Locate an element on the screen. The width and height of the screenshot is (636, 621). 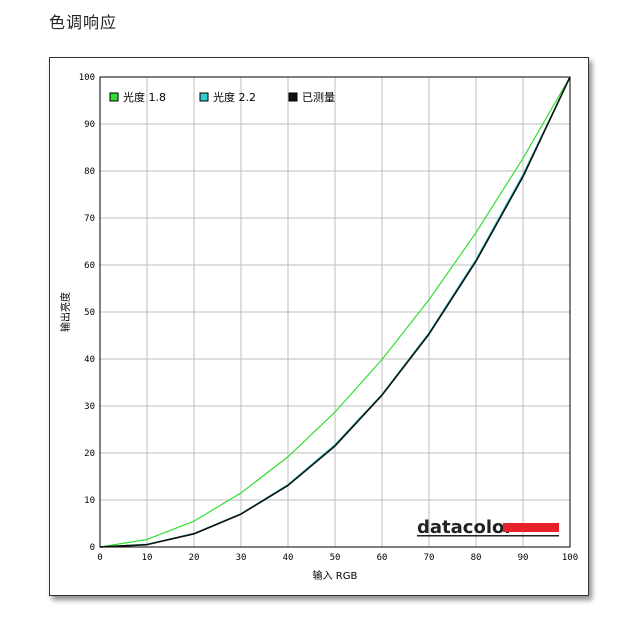
y-tick-label-8: 80 is located at coordinates (89, 172).